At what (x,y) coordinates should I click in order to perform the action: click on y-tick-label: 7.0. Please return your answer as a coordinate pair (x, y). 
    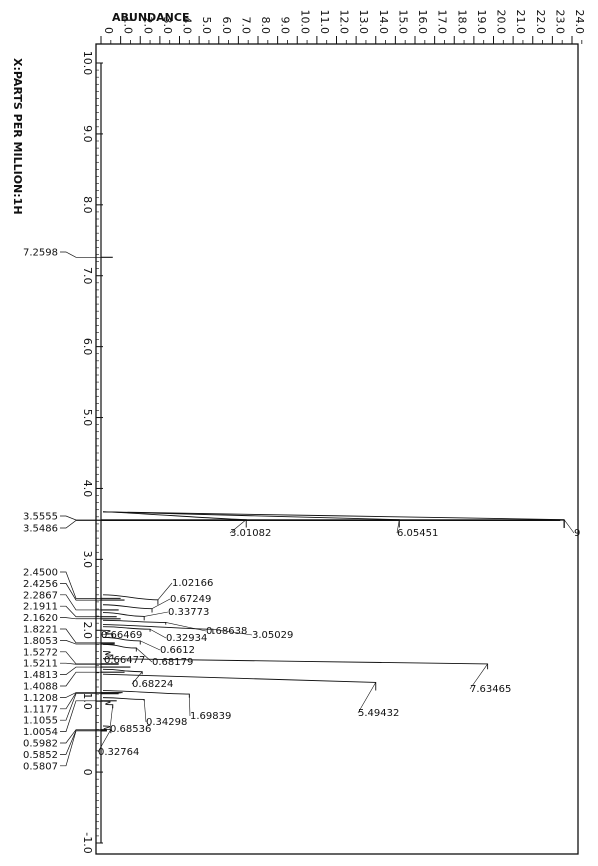
    Looking at the image, I should click on (245, 26).